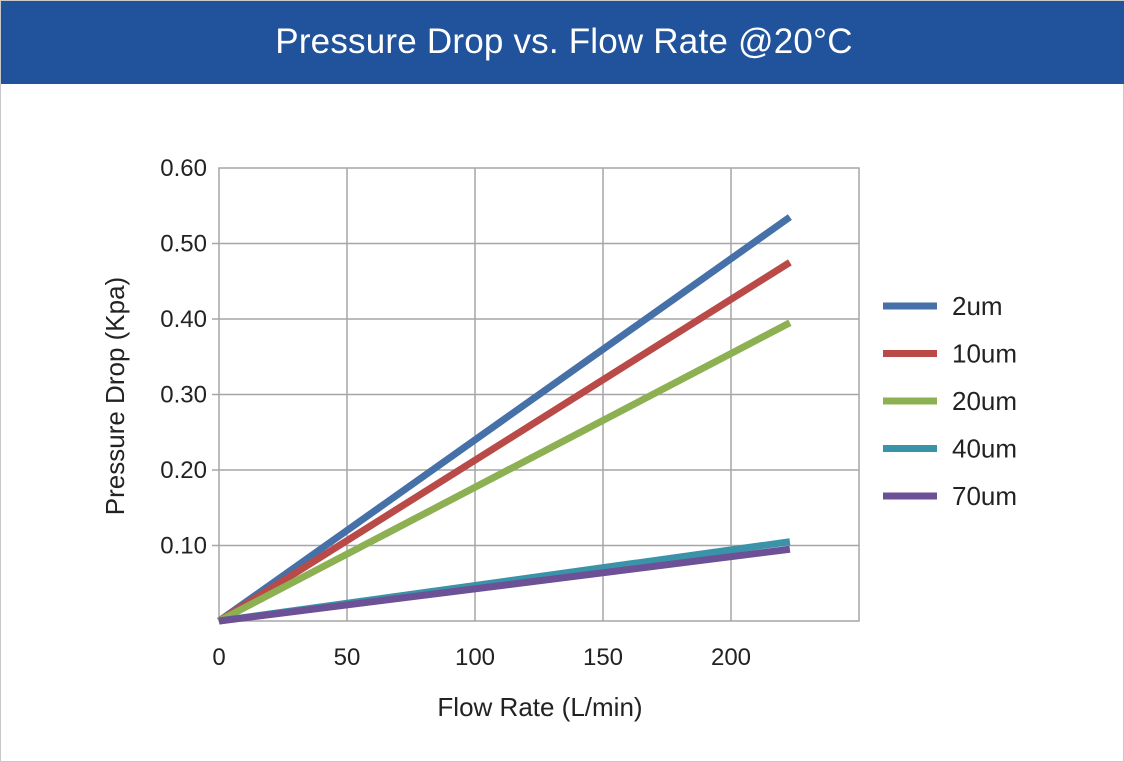 This screenshot has height=762, width=1124. What do you see at coordinates (984, 449) in the screenshot?
I see `legend-label-40um: 40um` at bounding box center [984, 449].